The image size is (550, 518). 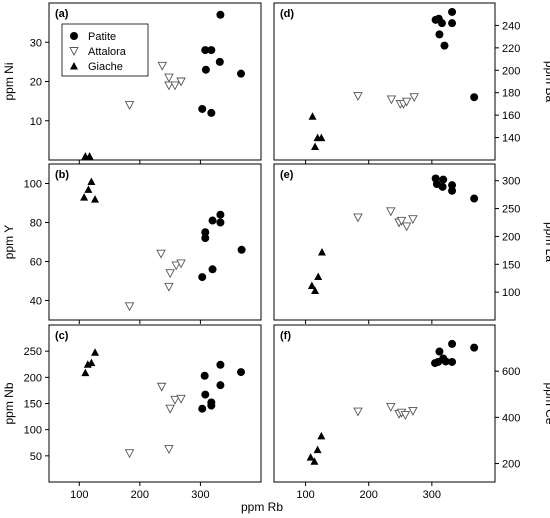 What do you see at coordinates (107, 52) in the screenshot?
I see `legend-label: Attalora` at bounding box center [107, 52].